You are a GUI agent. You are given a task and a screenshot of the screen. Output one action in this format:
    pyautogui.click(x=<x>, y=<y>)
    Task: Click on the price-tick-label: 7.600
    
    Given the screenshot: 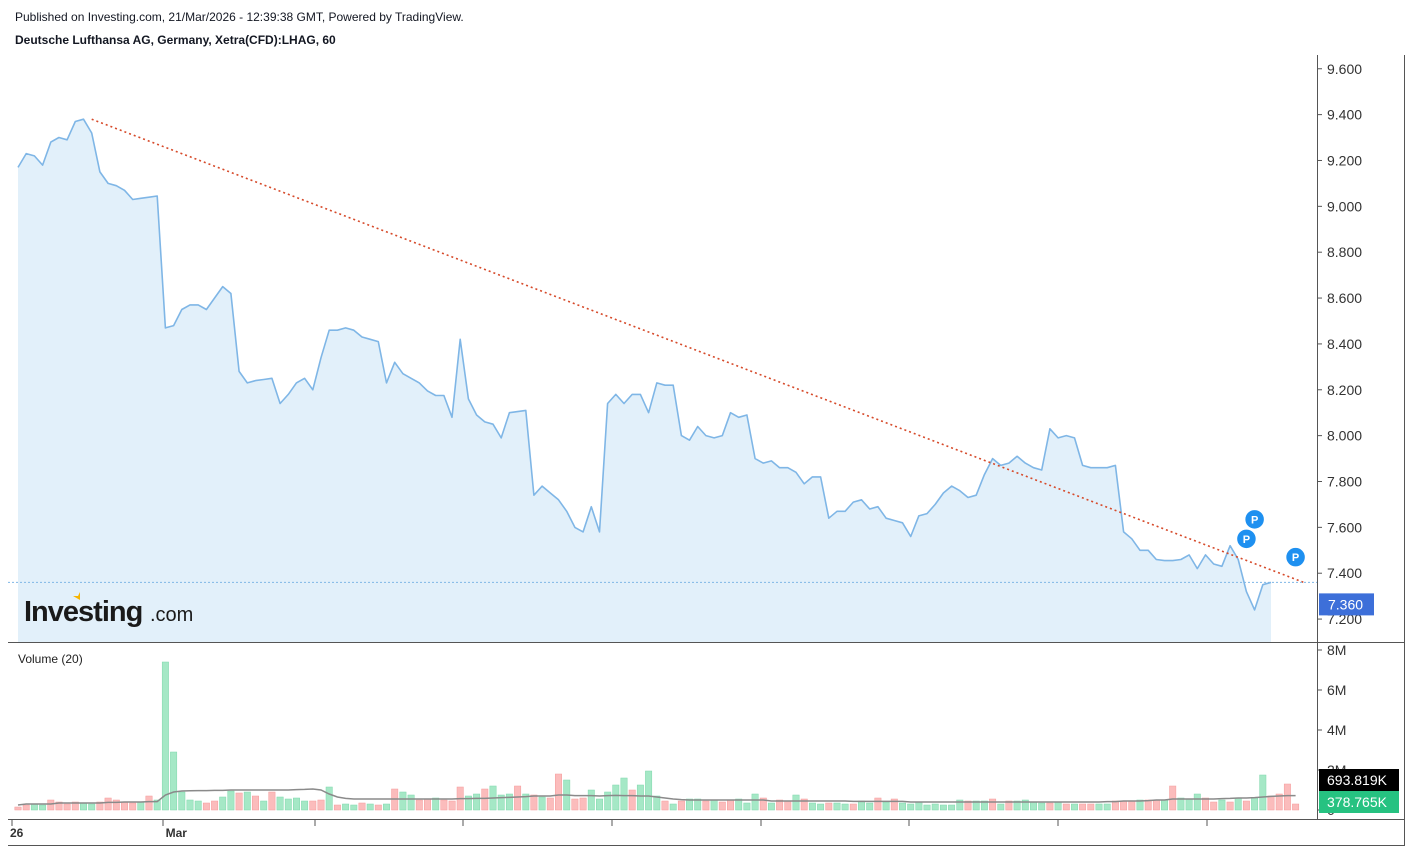 What is the action you would take?
    pyautogui.click(x=1344, y=527)
    